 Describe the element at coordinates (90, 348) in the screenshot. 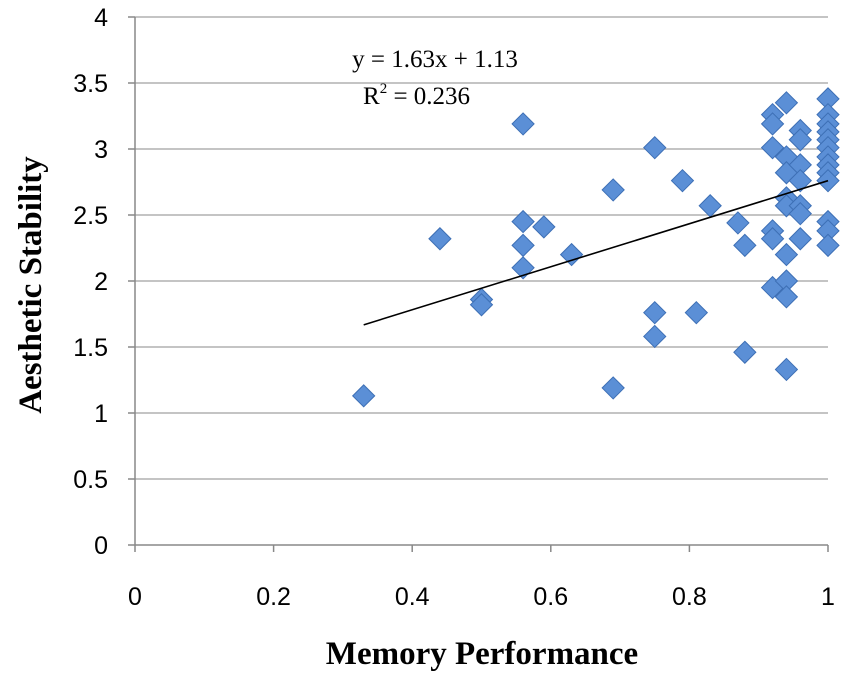

I see `y-tick-label: 1.5` at that location.